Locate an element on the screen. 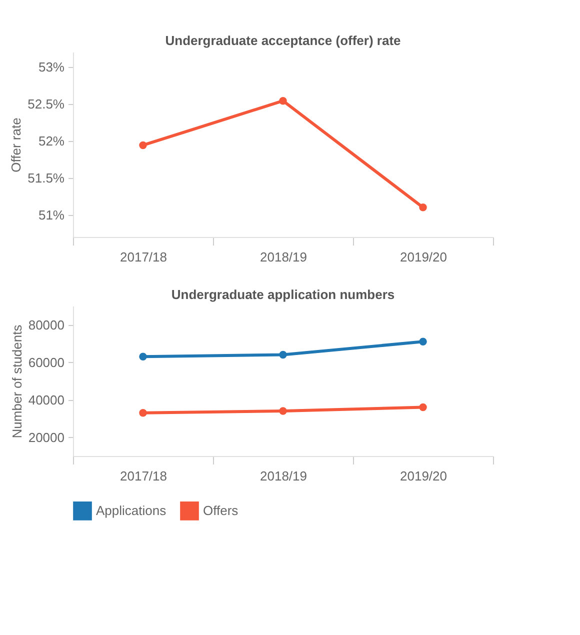 The image size is (580, 635). legend-label: Offers is located at coordinates (221, 510).